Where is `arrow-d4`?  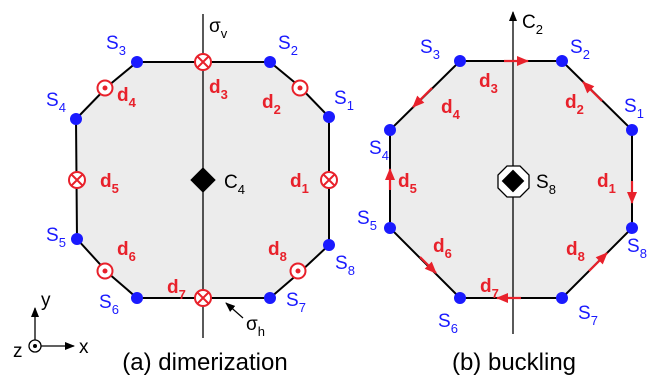
arrow-d4 is located at coordinates (422, 97).